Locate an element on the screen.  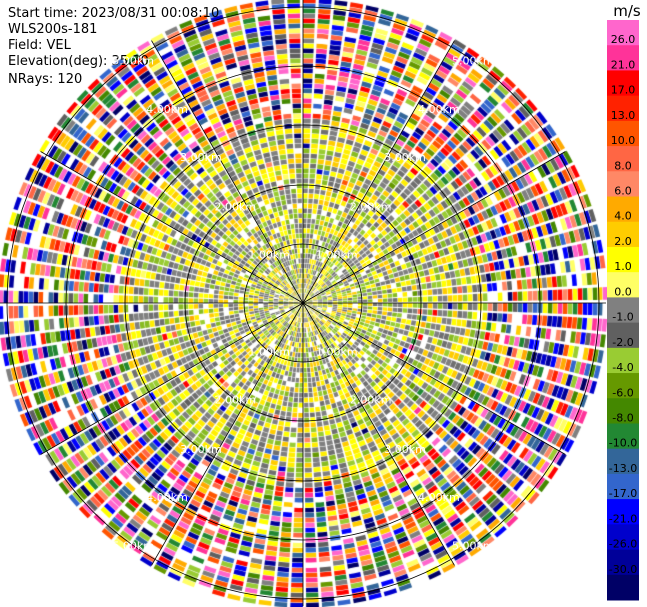
colorbar-tick-label: -2.0 is located at coordinates (622, 342).